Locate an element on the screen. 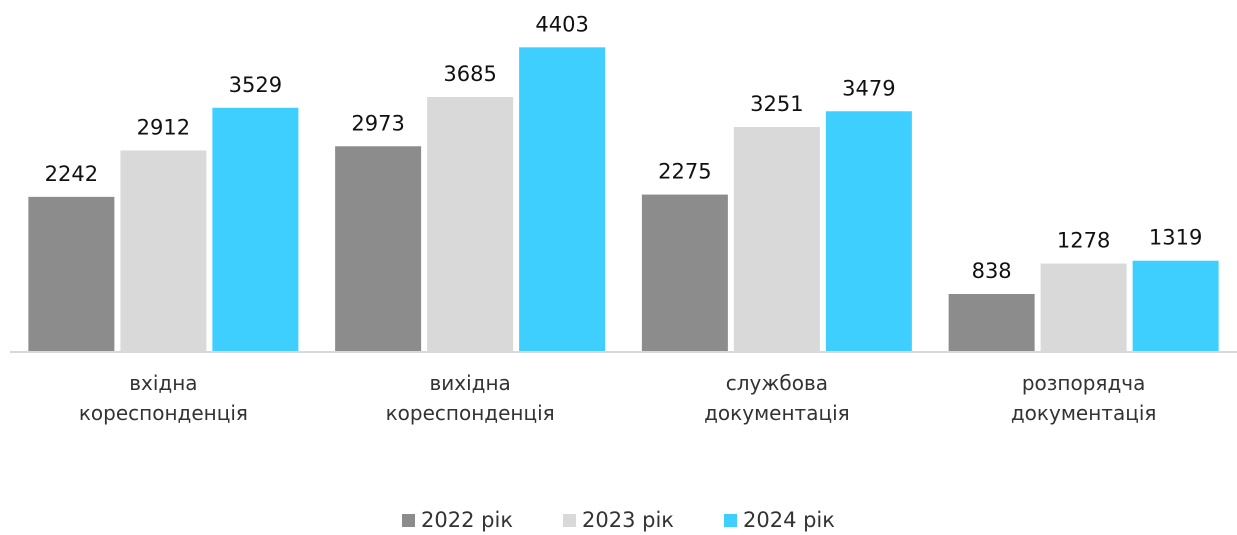 This screenshot has width=1237, height=535. data-label: 2275 is located at coordinates (684, 172).